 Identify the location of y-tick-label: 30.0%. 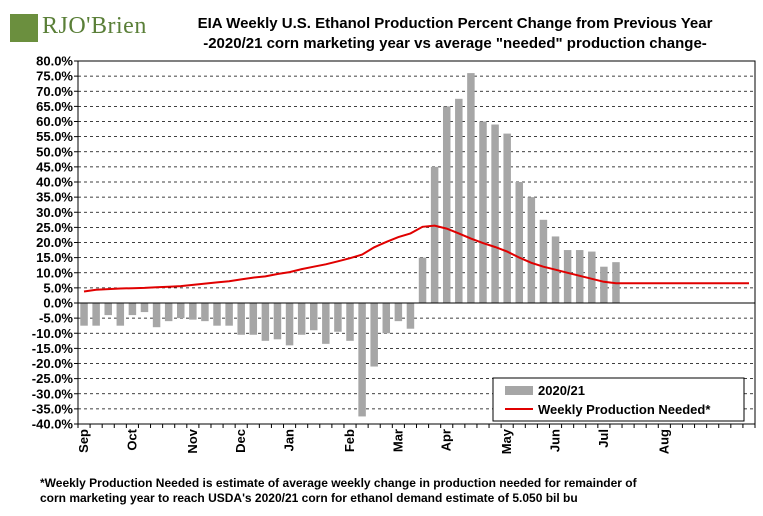
(54, 212).